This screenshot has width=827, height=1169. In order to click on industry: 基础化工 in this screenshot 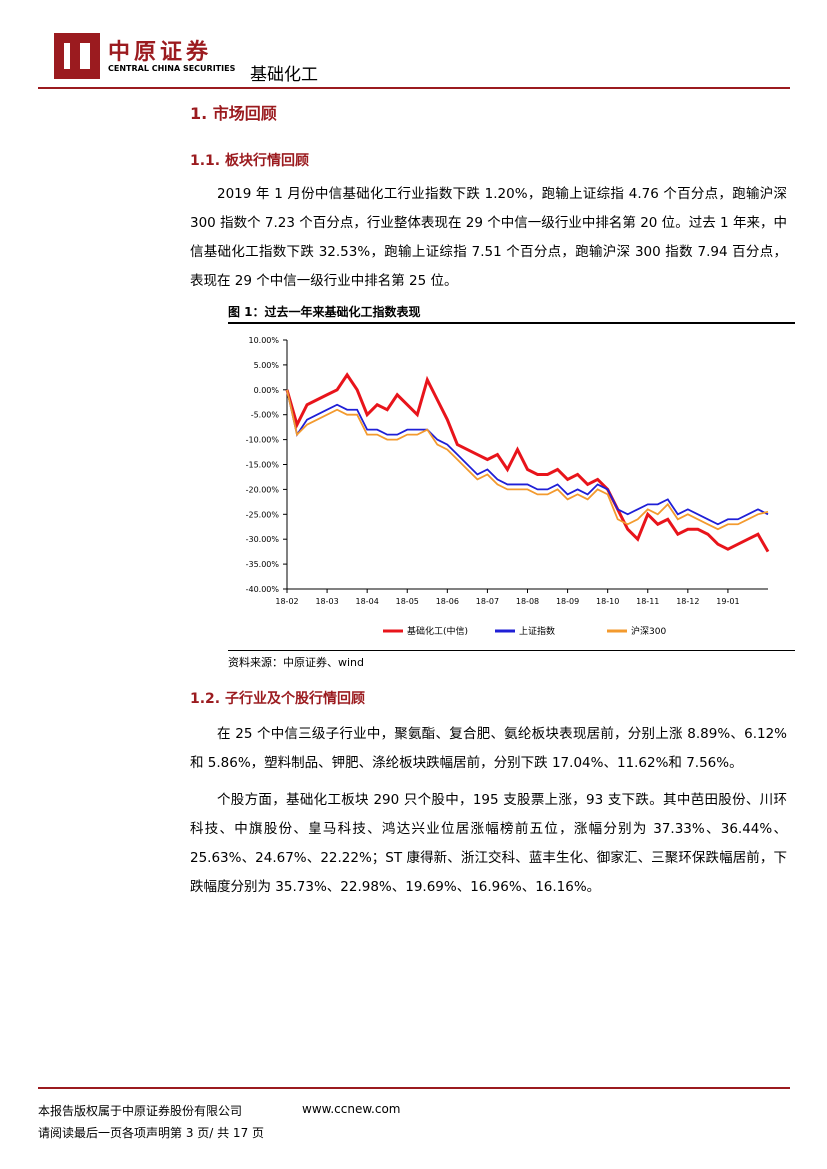, I will do `click(284, 75)`.